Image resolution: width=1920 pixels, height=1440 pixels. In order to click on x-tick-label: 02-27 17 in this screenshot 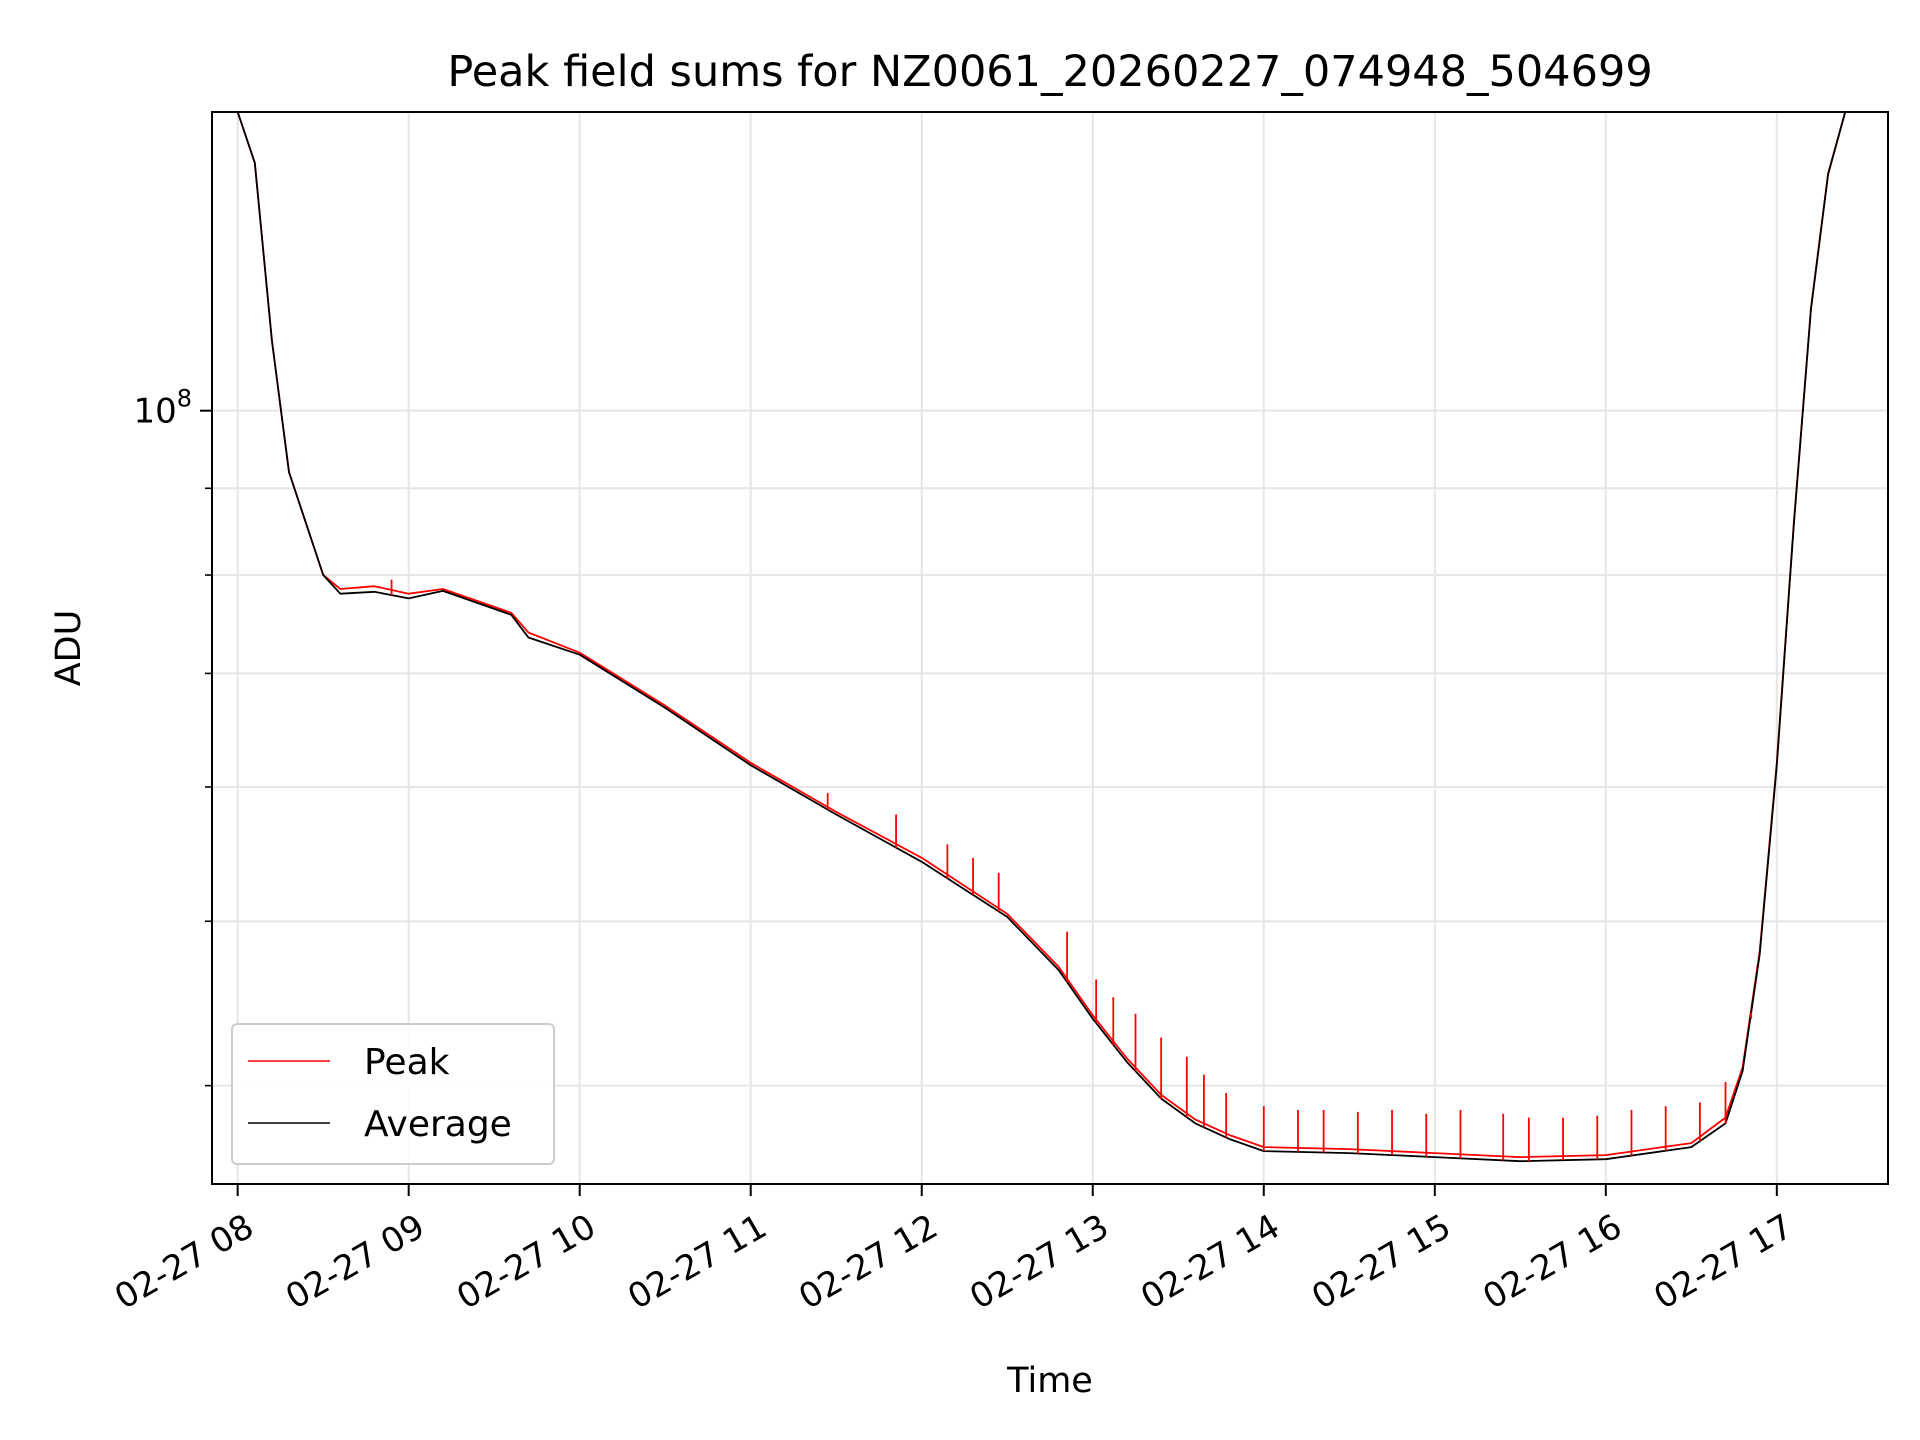, I will do `click(1723, 1262)`.